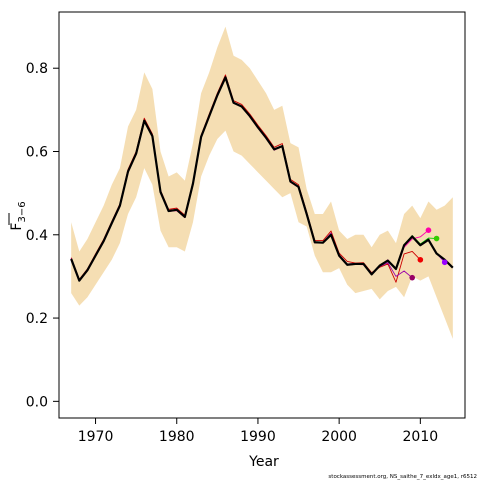 This screenshot has height=480, width=480. I want to click on endpoint-markers, so click(428, 254).